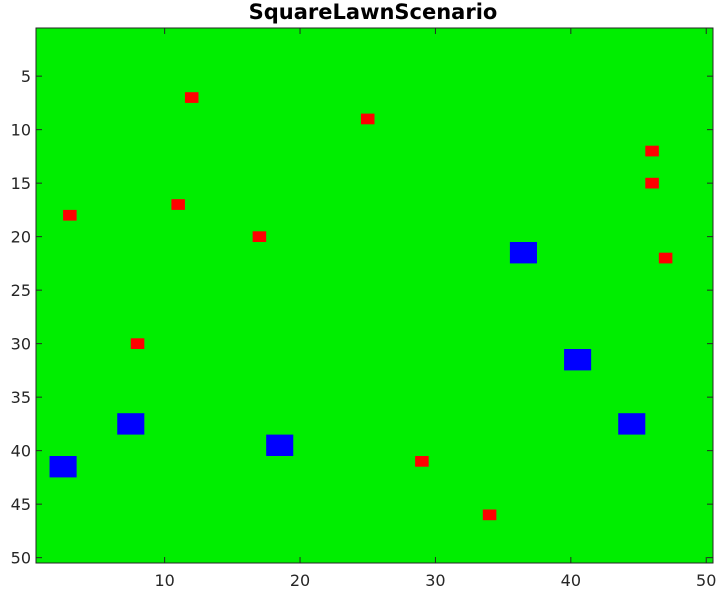  What do you see at coordinates (26, 76) in the screenshot?
I see `y-tick-label: 5` at bounding box center [26, 76].